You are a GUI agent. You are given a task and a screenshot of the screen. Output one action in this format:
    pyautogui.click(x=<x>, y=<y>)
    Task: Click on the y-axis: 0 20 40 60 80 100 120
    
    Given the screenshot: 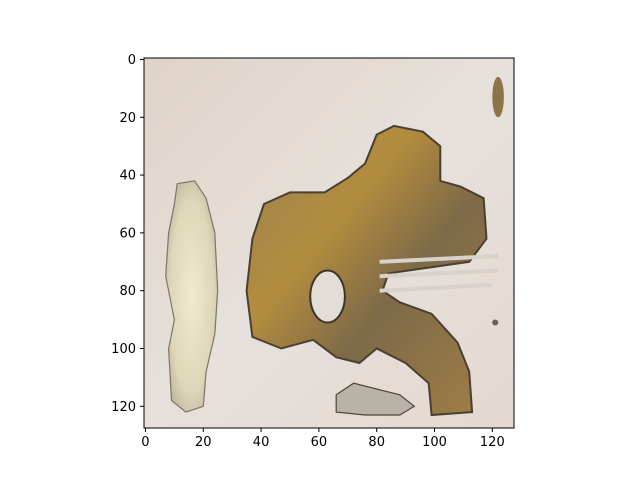 What is the action you would take?
    pyautogui.click(x=127, y=234)
    